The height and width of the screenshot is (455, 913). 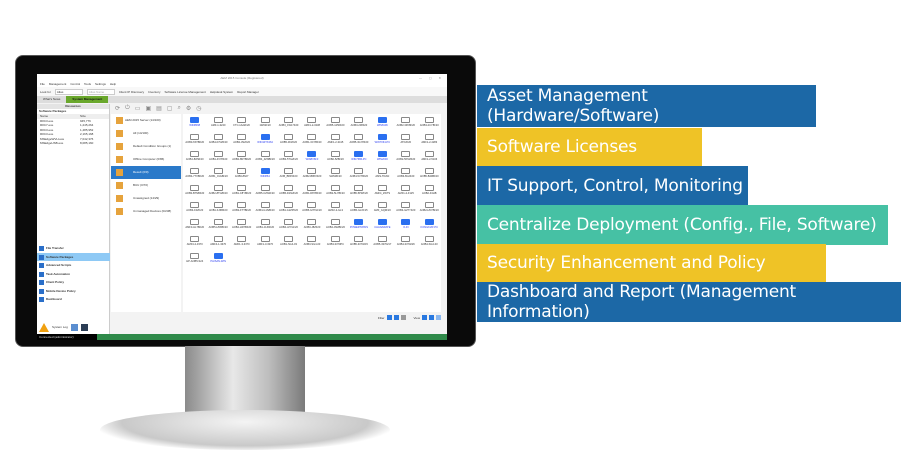 What do you see at coordinates (241, 158) in the screenshot?
I see `computer-item: AOB2-8NTBF20` at bounding box center [241, 158].